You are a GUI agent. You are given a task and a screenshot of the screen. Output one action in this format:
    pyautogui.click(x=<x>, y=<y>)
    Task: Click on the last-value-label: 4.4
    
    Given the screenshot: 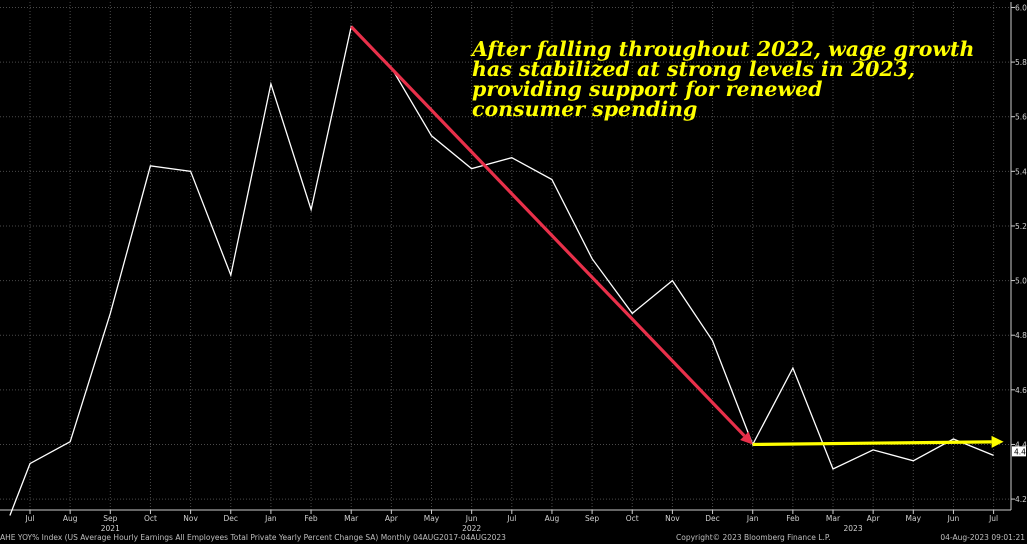 What is the action you would take?
    pyautogui.click(x=1019, y=451)
    